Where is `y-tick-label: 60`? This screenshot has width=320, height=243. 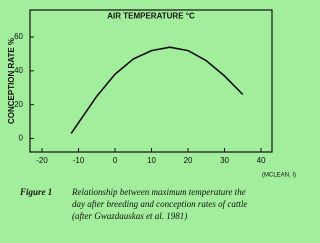
y-tick-label: 60 is located at coordinates (18, 36).